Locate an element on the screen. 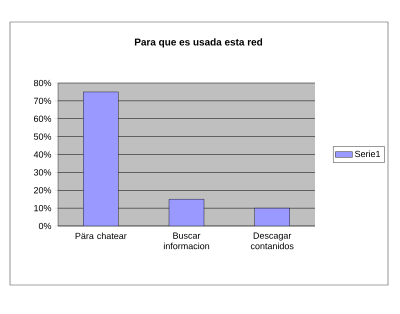 The image size is (400, 314). y-tick-label: 20% is located at coordinates (43, 190).